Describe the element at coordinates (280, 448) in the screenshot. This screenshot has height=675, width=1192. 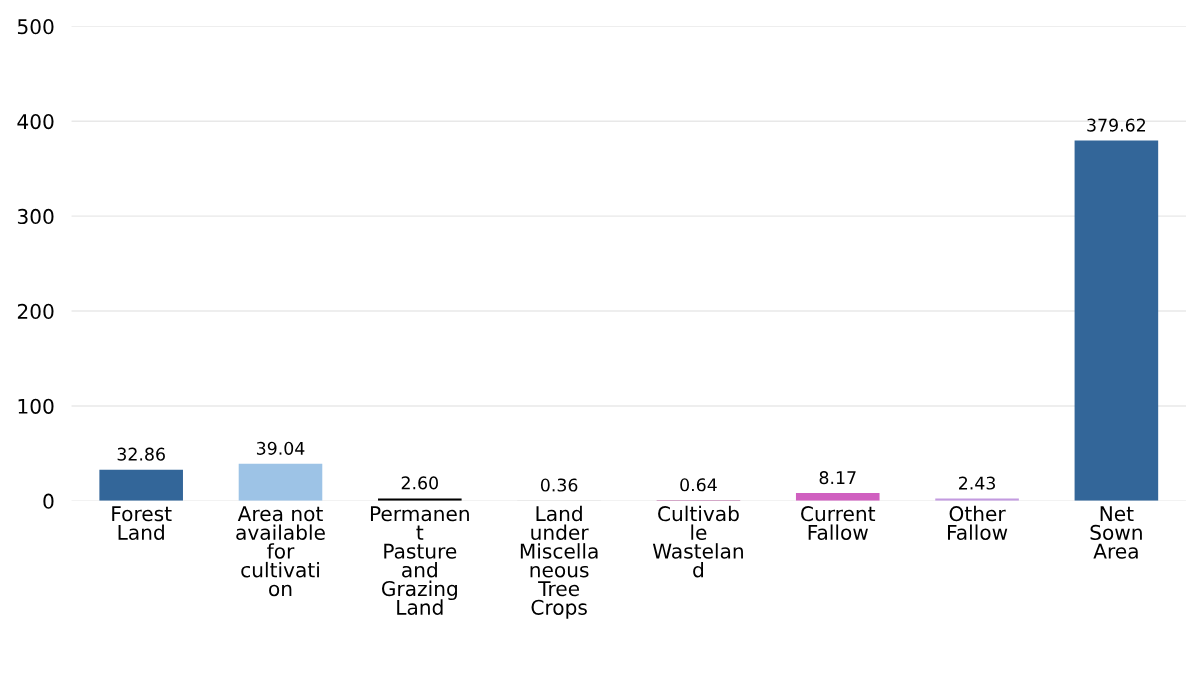
I see `data-label: 39.04` at that location.